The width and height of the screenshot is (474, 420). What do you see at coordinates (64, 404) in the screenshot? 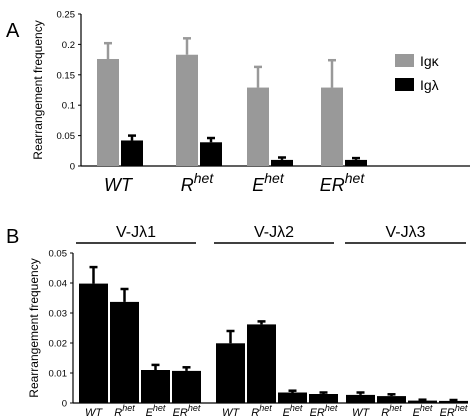
I see `panel-b-ytick-label: 0` at bounding box center [64, 404].